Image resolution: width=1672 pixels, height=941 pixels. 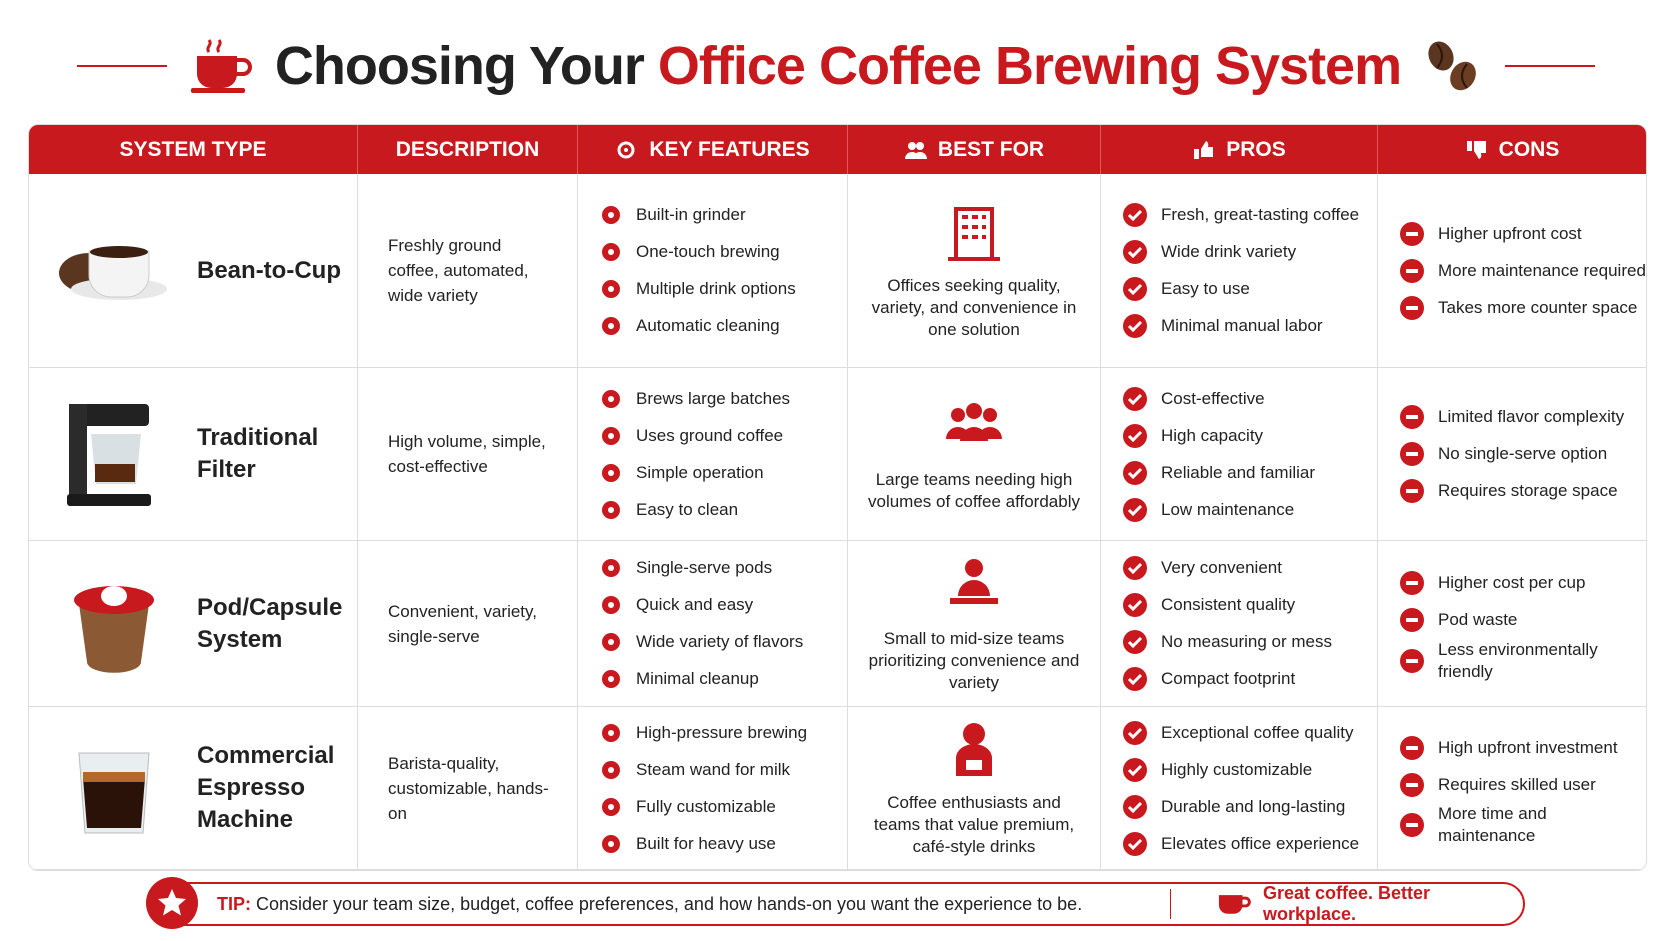 What do you see at coordinates (1029, 66) in the screenshot?
I see `title-highlight: Office Coffee Brewing System` at bounding box center [1029, 66].